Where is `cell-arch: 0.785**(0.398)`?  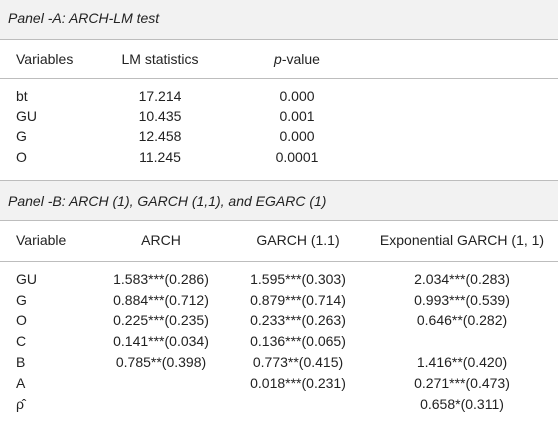
cell-arch: 0.785**(0.398) is located at coordinates (161, 362).